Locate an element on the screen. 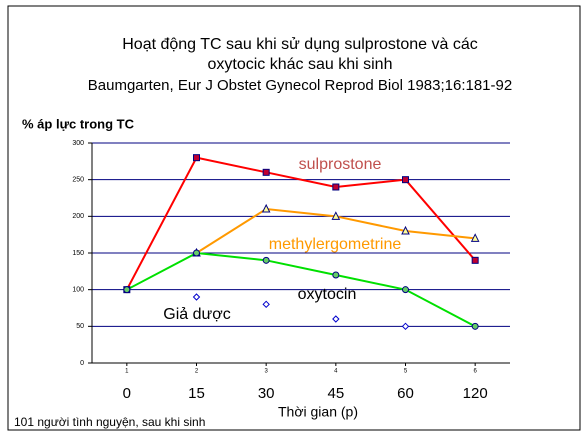  y-axis-label: % áp lực trong TC is located at coordinates (78, 123).